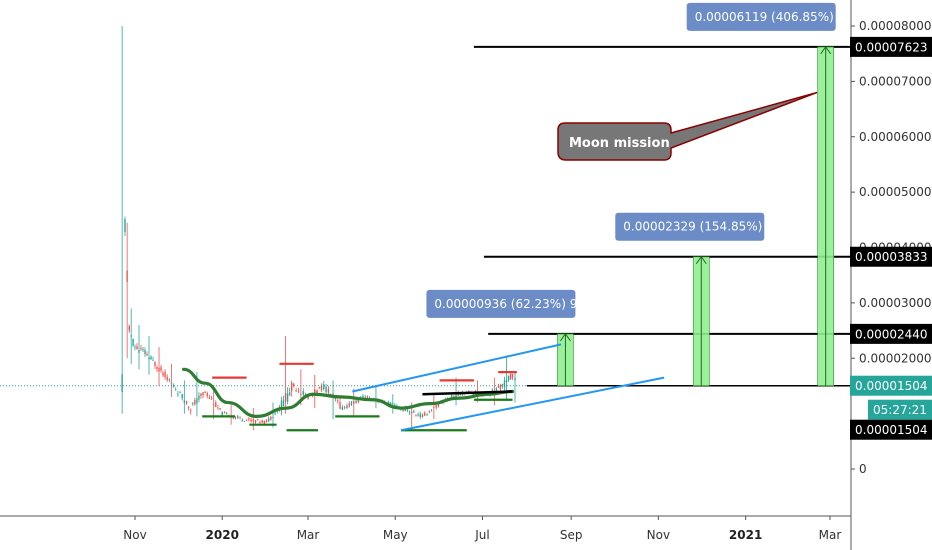  What do you see at coordinates (222, 535) in the screenshot?
I see `time-tick-label: 2020` at bounding box center [222, 535].